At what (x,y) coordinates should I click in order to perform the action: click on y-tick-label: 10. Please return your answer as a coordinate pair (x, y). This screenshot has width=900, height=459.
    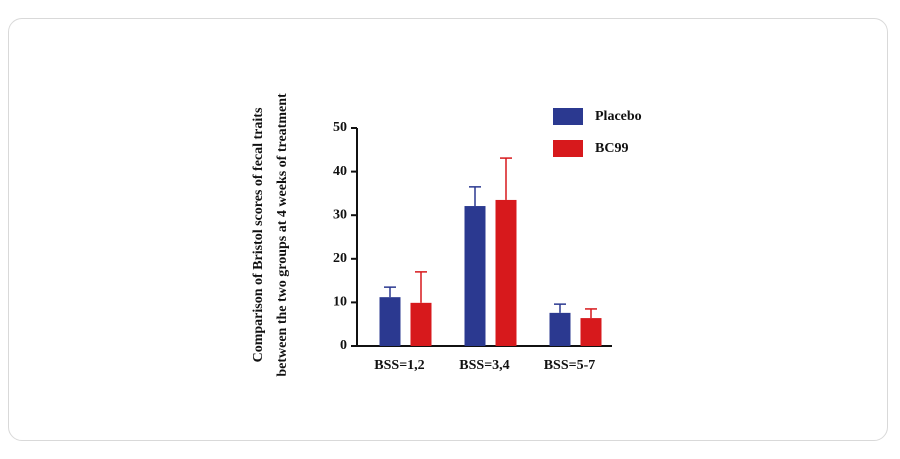
    Looking at the image, I should click on (340, 302).